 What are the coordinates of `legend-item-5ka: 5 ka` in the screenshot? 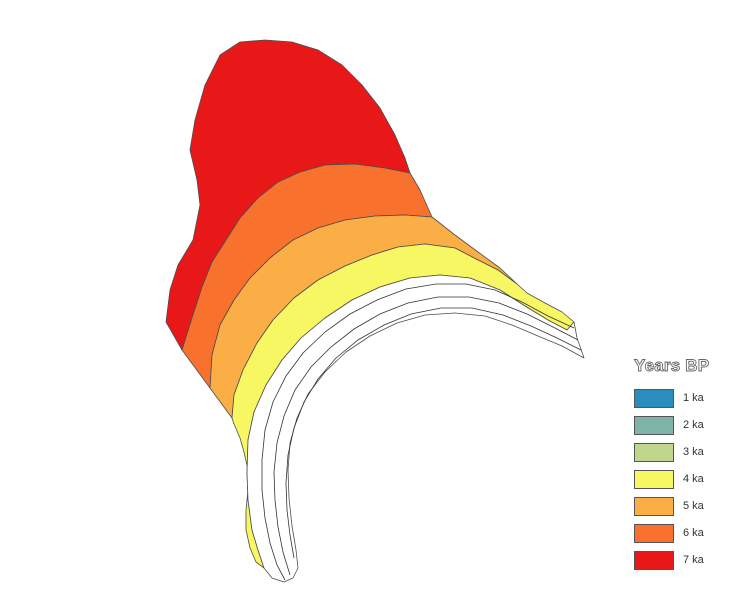 It's located at (684, 506).